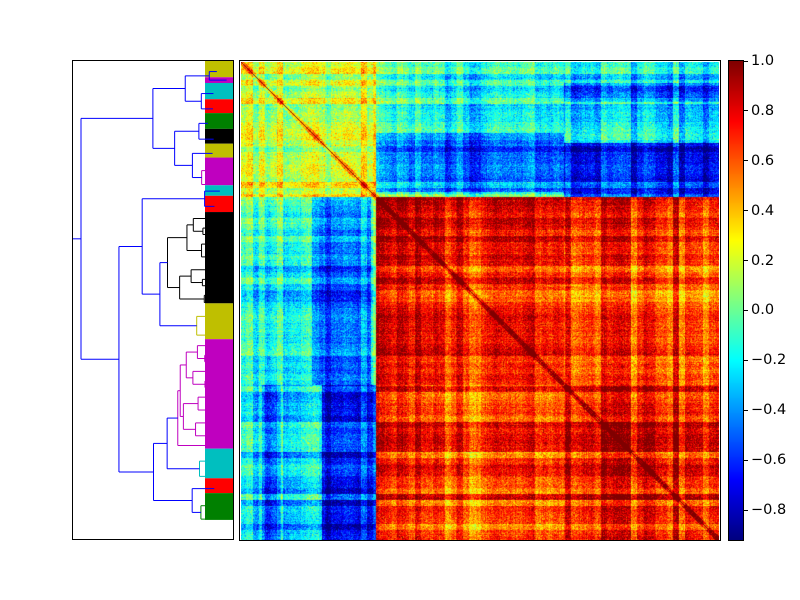 The height and width of the screenshot is (600, 800). What do you see at coordinates (763, 61) in the screenshot?
I see `colorbar-tick-label: 1.0` at bounding box center [763, 61].